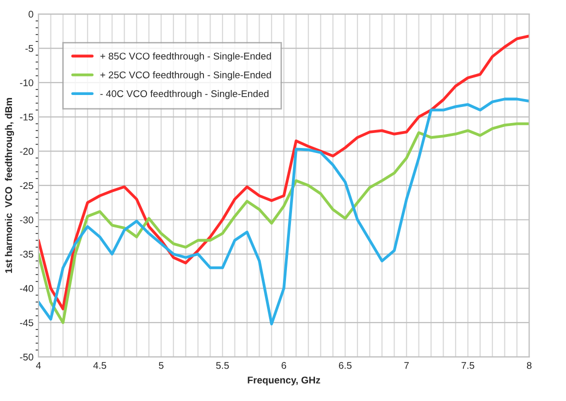 The height and width of the screenshot is (401, 566). Describe the element at coordinates (468, 365) in the screenshot. I see `x-tick-label: 7.5` at that location.